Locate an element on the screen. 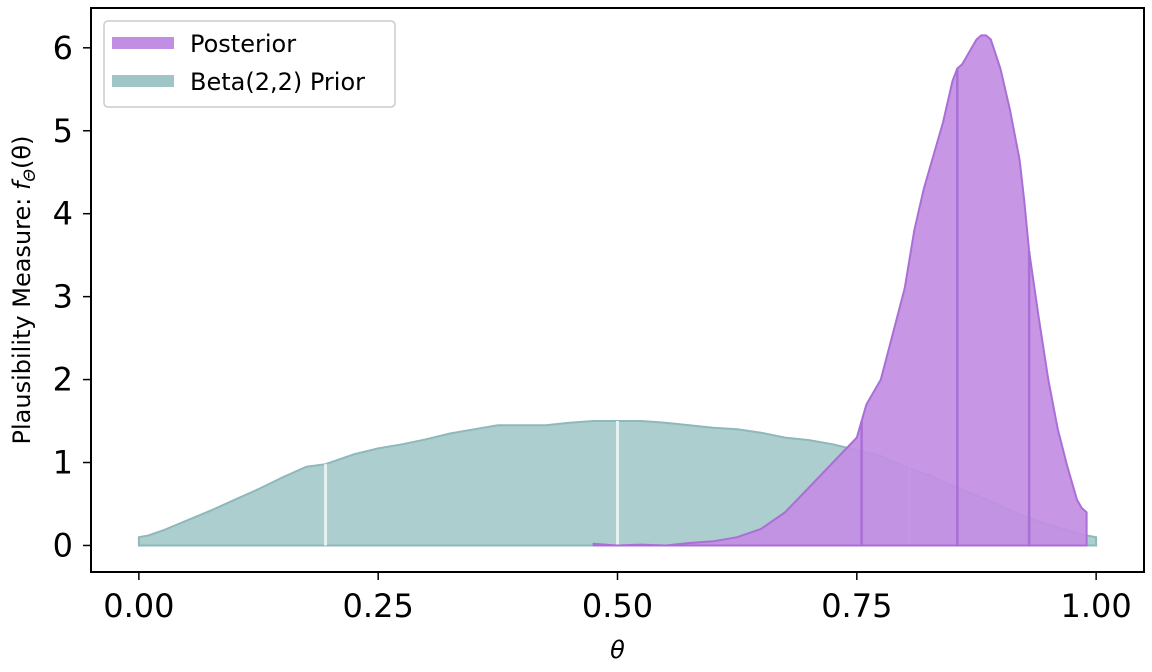  y-tick-label: 1 is located at coordinates (63, 463).